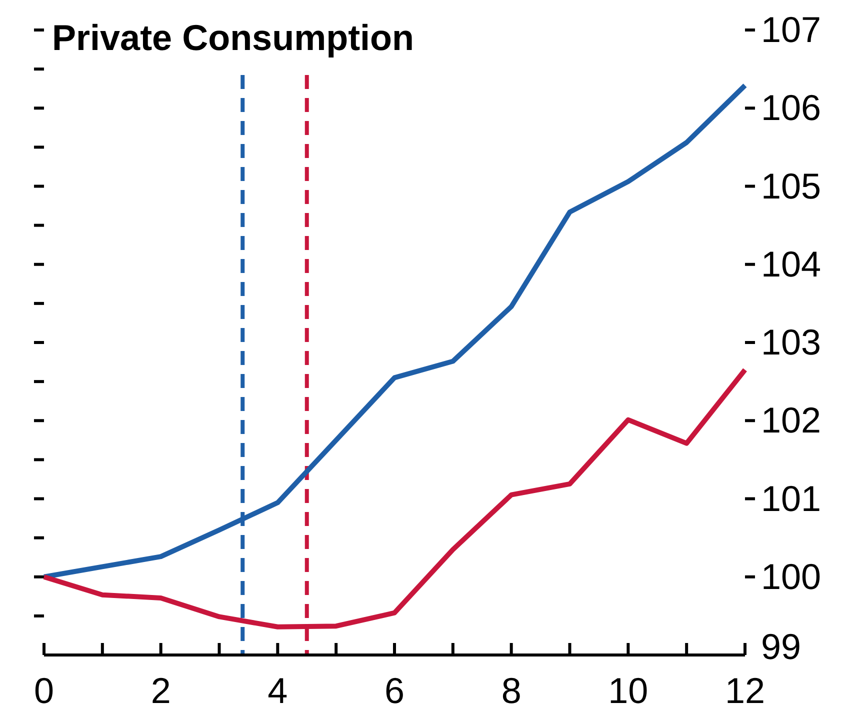  I want to click on x-tick-label: 8, so click(511, 690).